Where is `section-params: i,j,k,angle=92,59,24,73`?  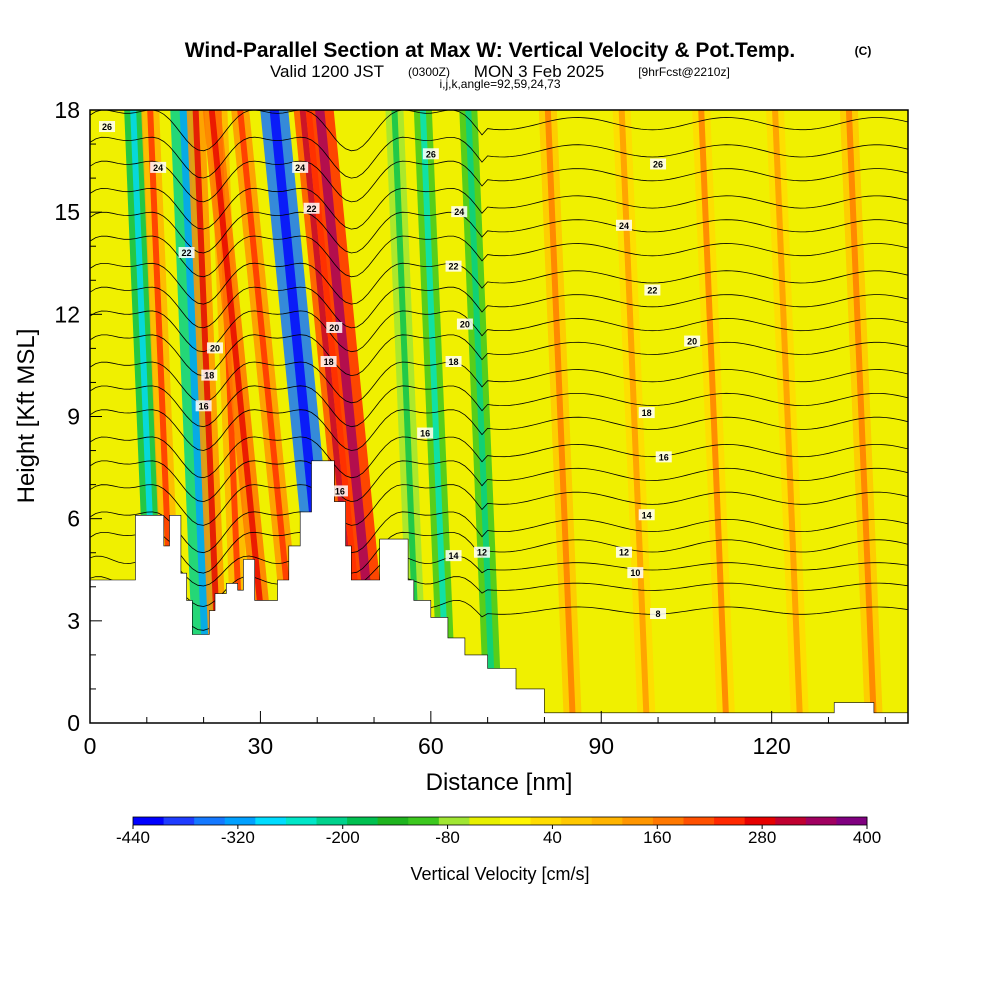
section-params: i,j,k,angle=92,59,24,73 is located at coordinates (499, 84).